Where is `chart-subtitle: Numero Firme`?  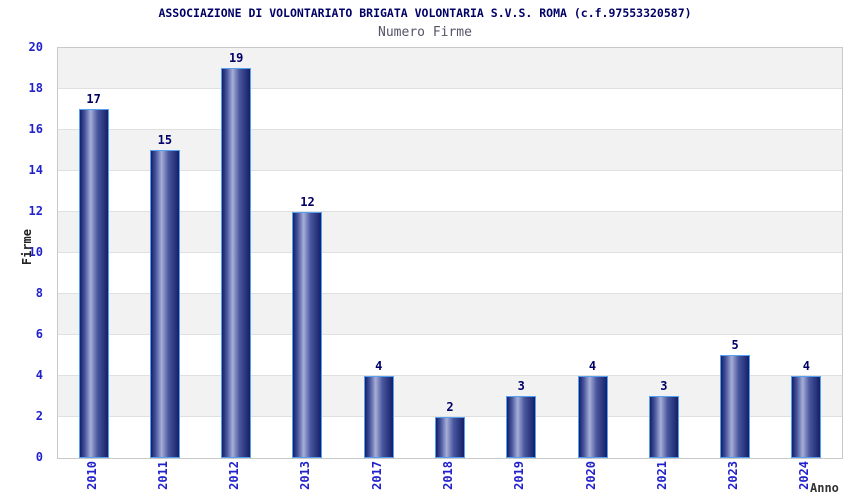
chart-subtitle: Numero Firme is located at coordinates (425, 32).